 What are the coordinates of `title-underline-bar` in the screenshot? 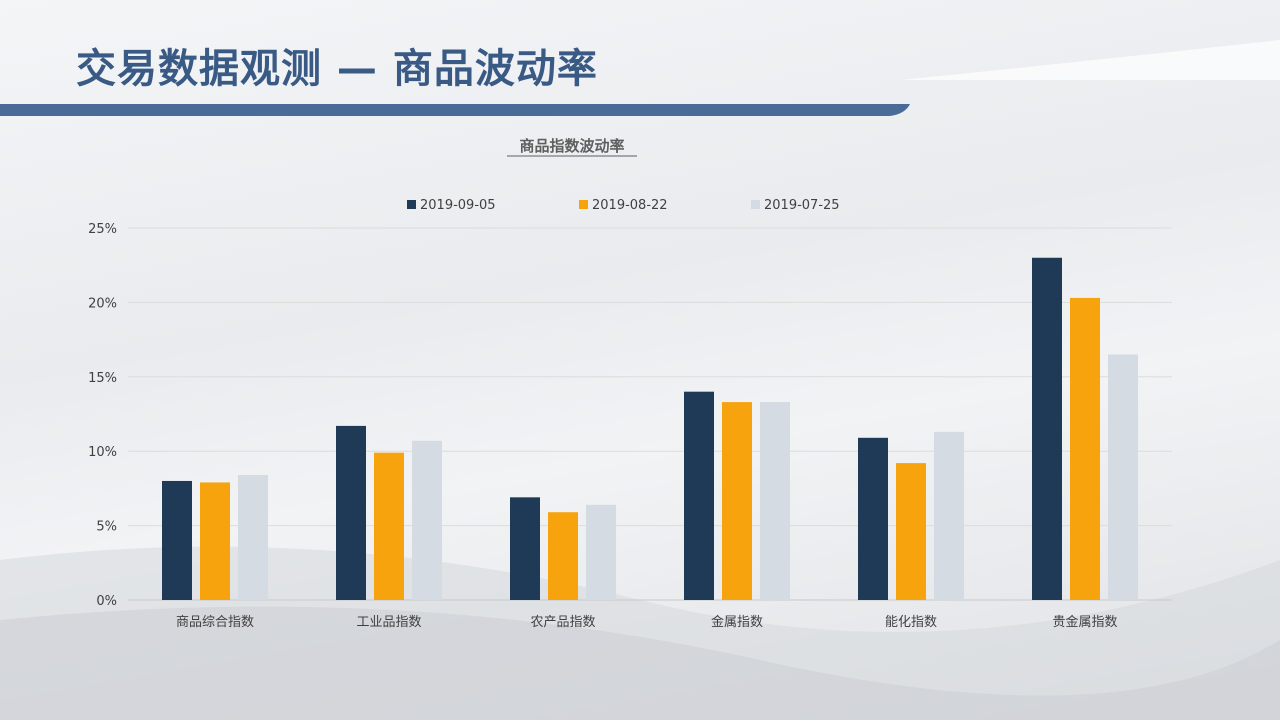 It's located at (455, 110).